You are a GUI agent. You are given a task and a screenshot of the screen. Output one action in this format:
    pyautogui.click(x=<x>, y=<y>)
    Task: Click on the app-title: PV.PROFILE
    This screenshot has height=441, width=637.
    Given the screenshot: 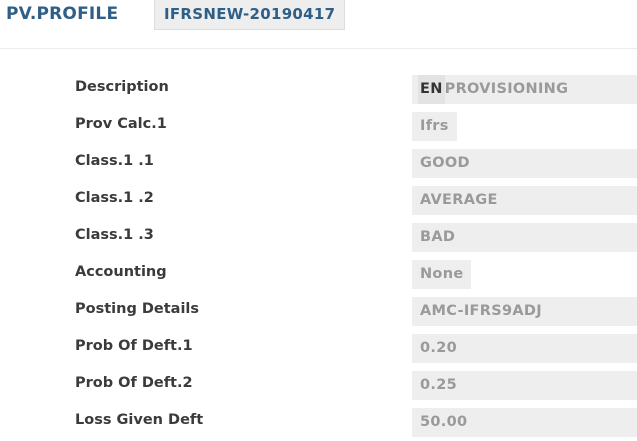 What is the action you would take?
    pyautogui.click(x=62, y=14)
    